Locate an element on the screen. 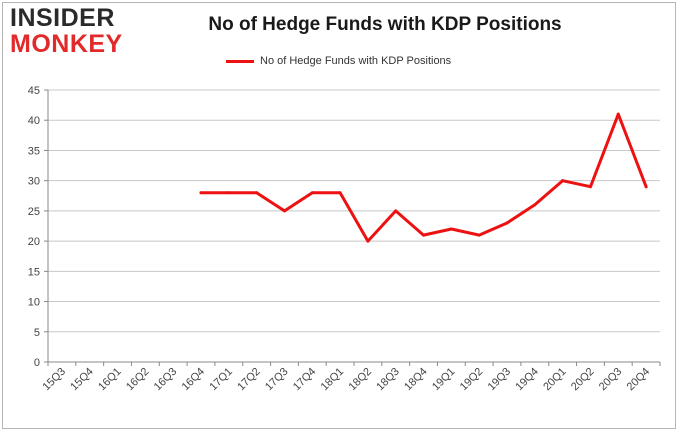  x-tick-label-16Q4: 16Q4 is located at coordinates (194, 380).